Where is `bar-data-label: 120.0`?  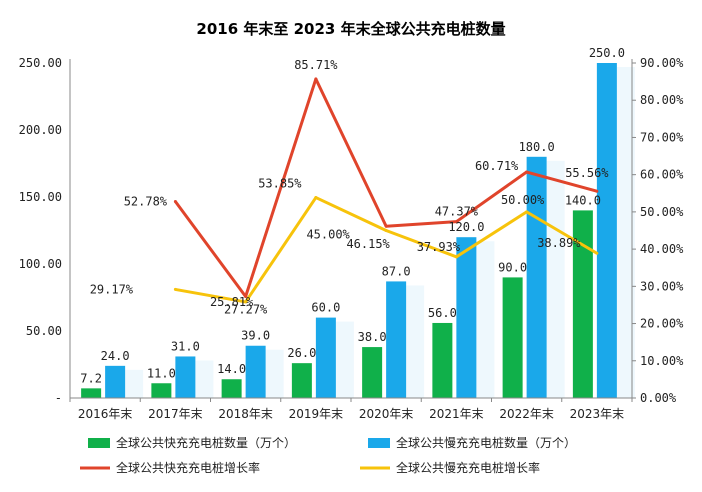 bar-data-label: 120.0 is located at coordinates (466, 227).